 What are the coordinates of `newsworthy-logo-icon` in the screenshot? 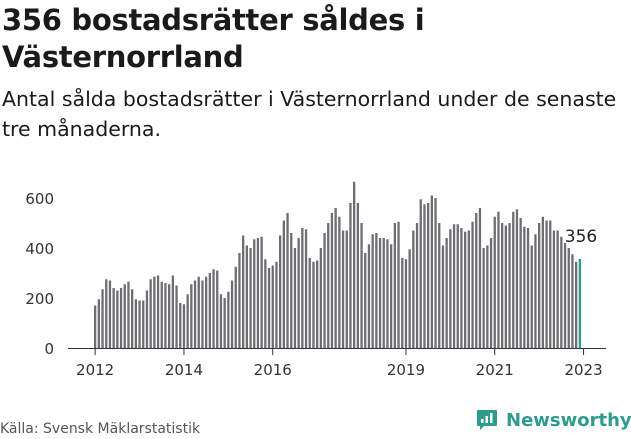 It's located at (487, 420).